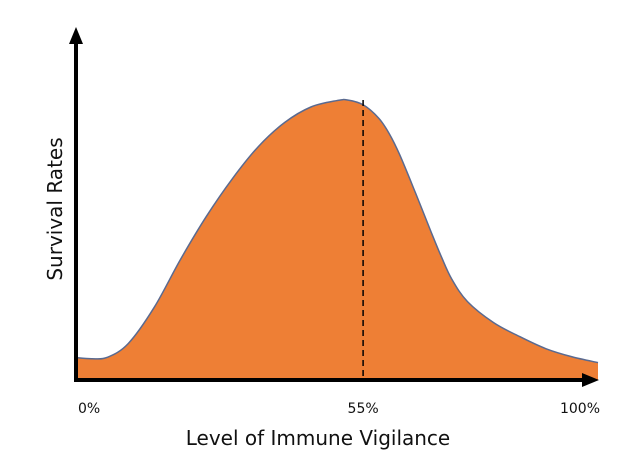  What do you see at coordinates (590, 380) in the screenshot?
I see `x-axis-arrow` at bounding box center [590, 380].